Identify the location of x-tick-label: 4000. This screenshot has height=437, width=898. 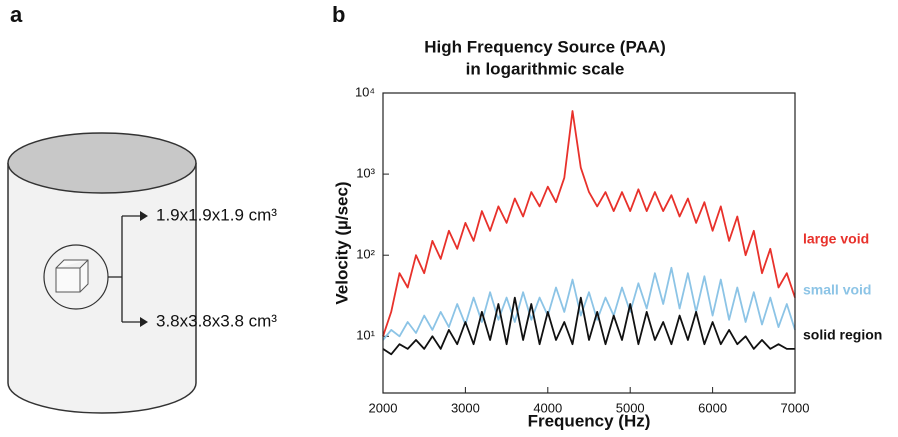
(547, 407).